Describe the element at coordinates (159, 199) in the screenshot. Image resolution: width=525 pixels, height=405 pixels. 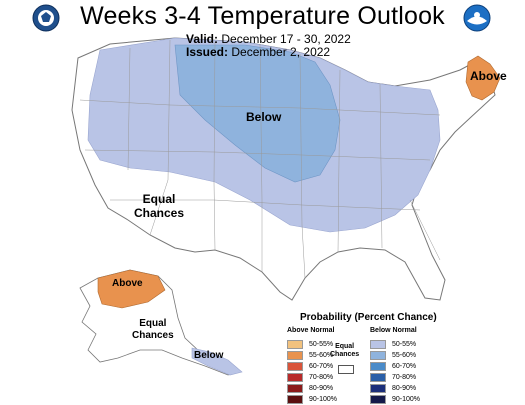
I see `label-equal-west-line1: Equal` at that location.